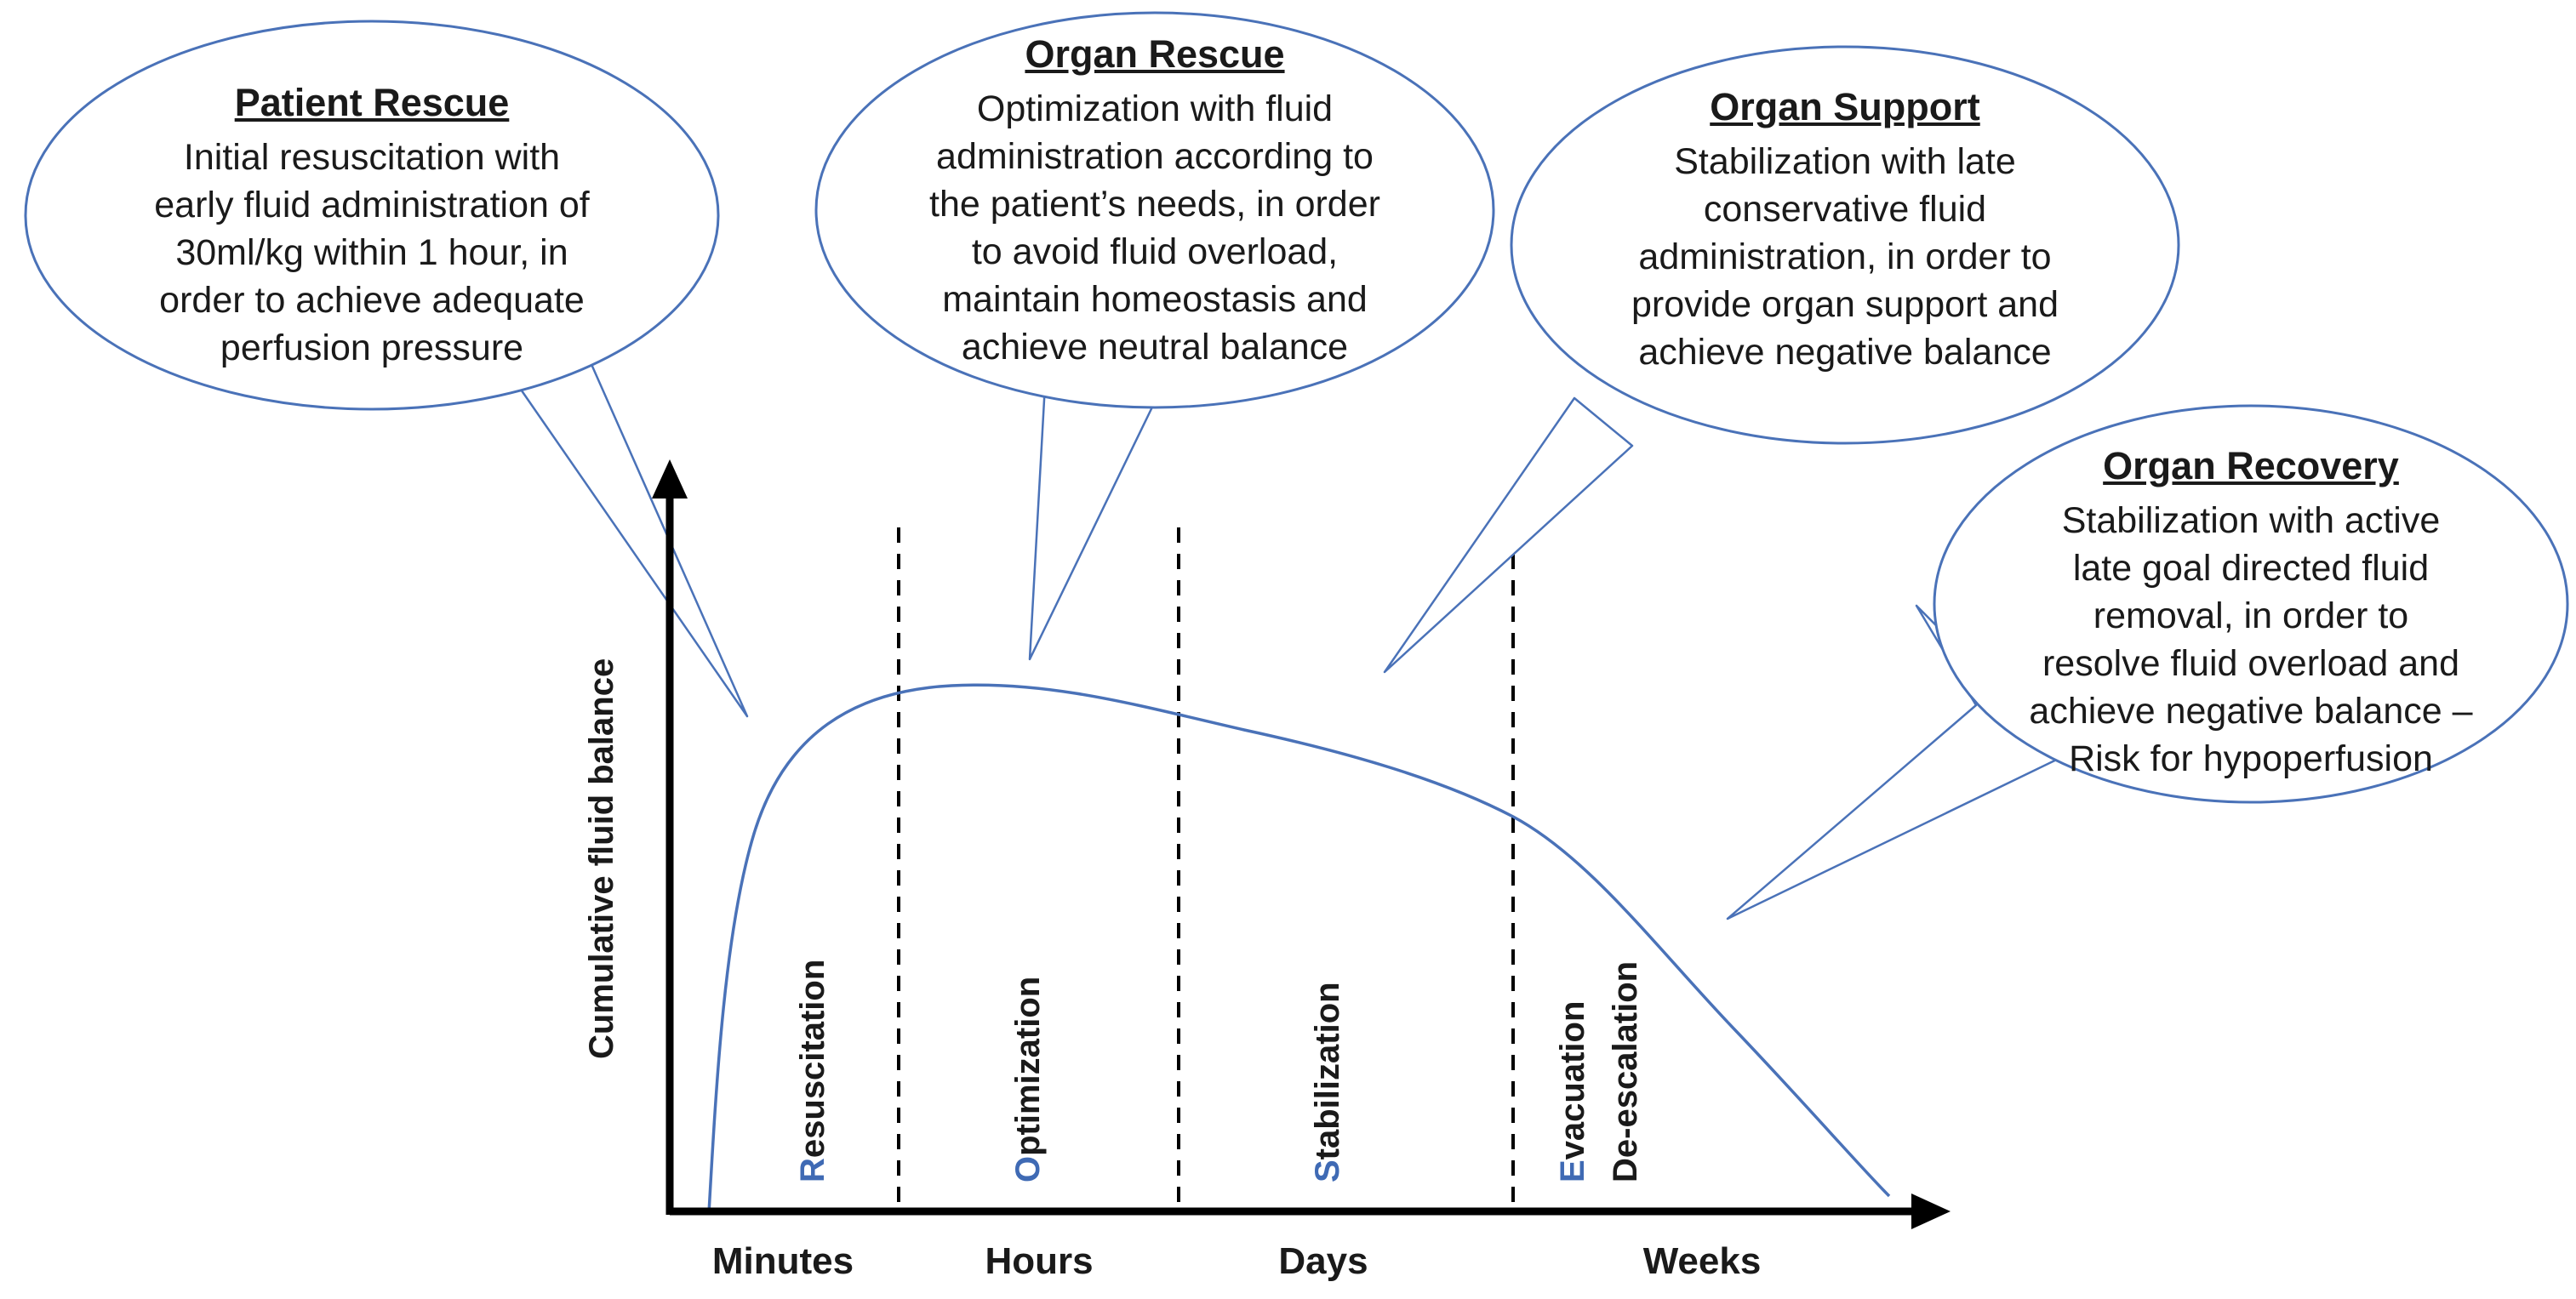 This screenshot has height=1299, width=2576. What do you see at coordinates (2251, 466) in the screenshot?
I see `organ-recovery-title: Organ Recovery` at bounding box center [2251, 466].